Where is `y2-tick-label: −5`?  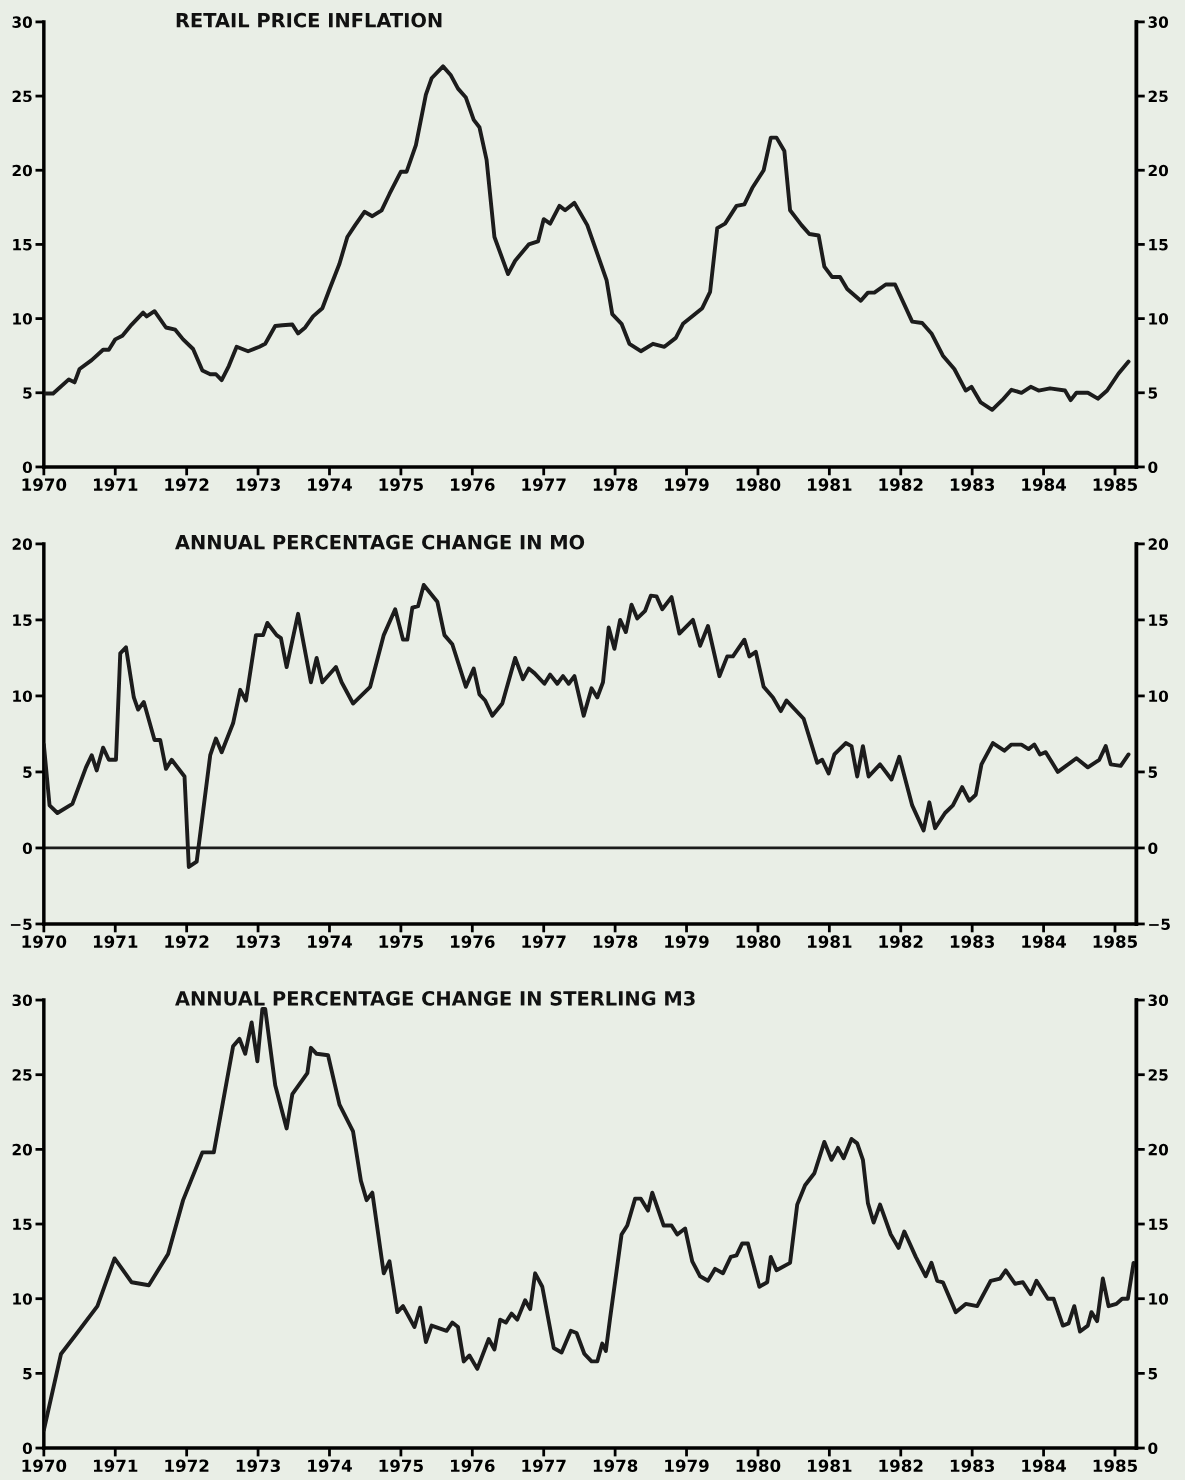 y2-tick-label: −5 is located at coordinates (1159, 924).